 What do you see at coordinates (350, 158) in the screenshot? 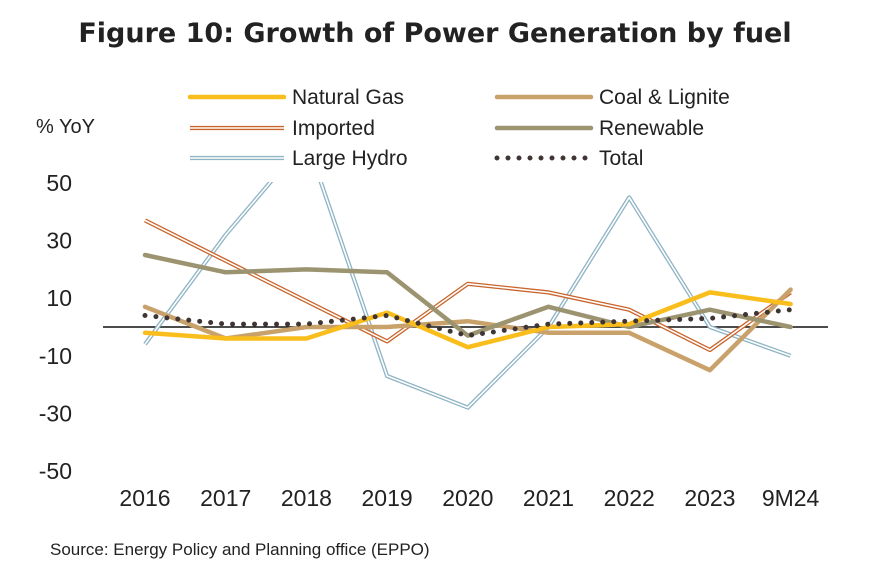
I see `legend-label: Large Hydro` at bounding box center [350, 158].